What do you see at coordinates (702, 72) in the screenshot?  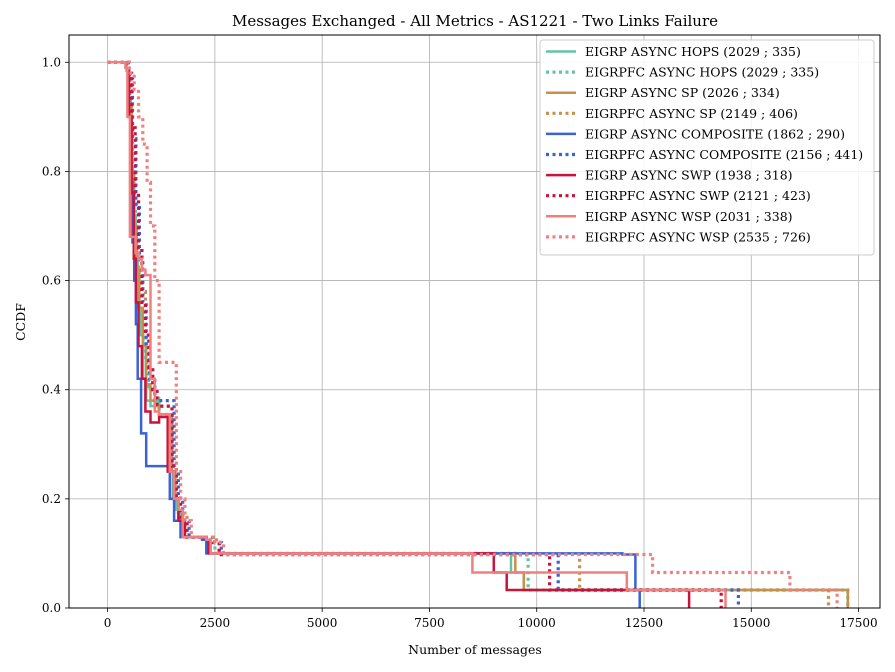 I see `legend-entry: EIGRPFC ASYNC HOPS (2029 ; 335)` at bounding box center [702, 72].